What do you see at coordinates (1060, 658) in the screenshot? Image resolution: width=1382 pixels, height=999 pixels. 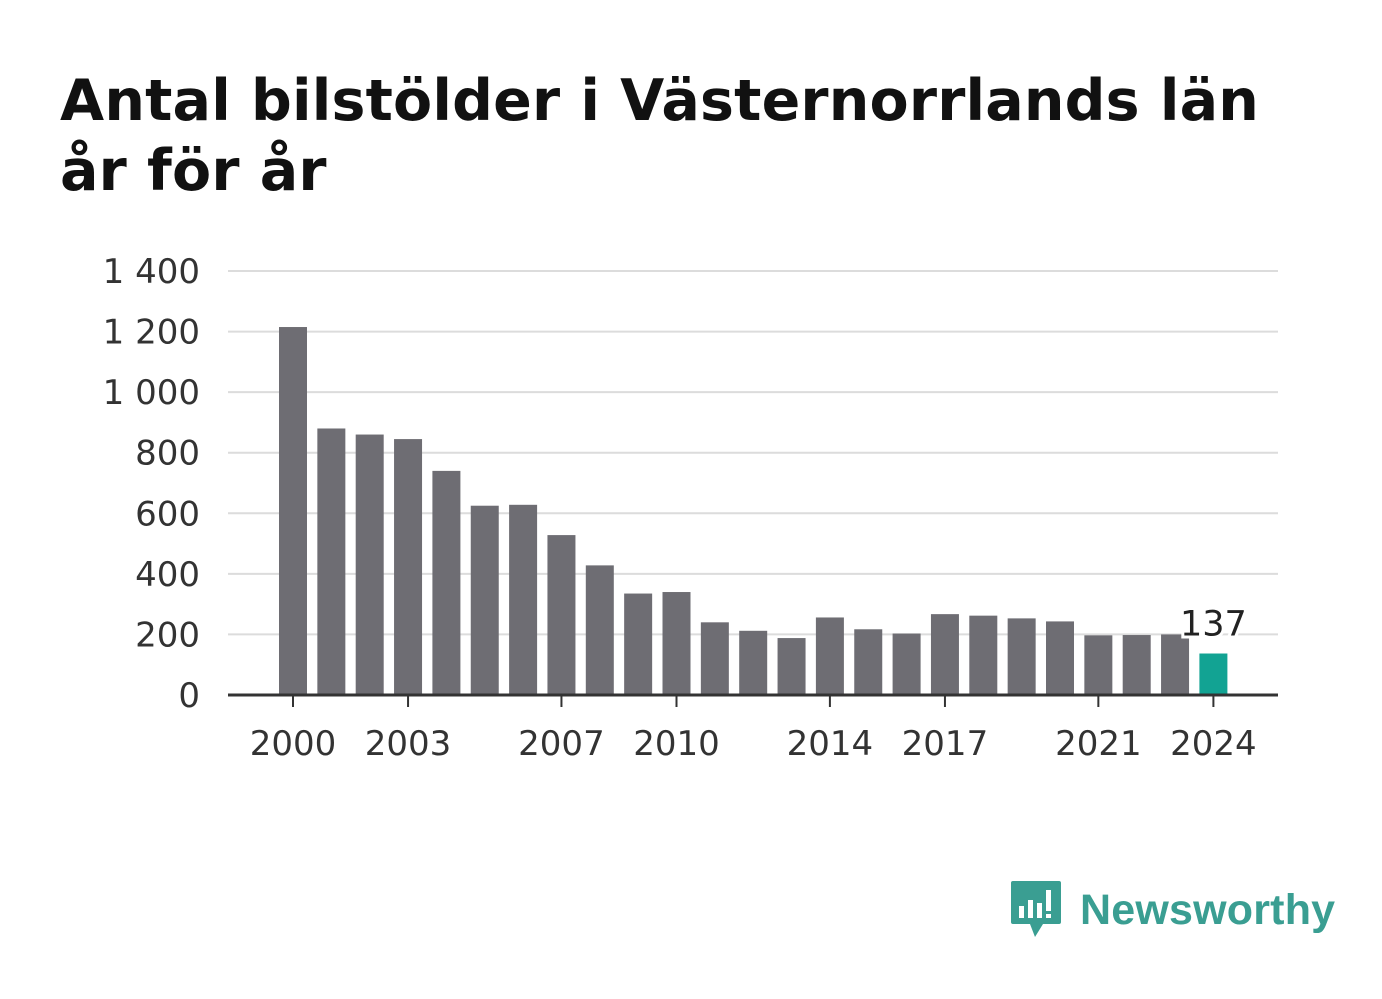 I see `bar-2020` at bounding box center [1060, 658].